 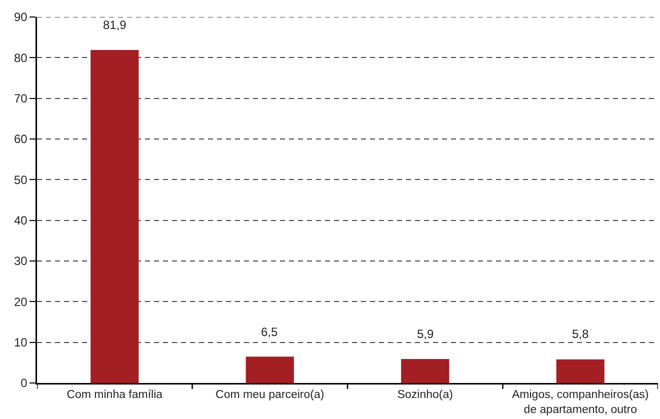 I want to click on data-label: 5,8, so click(x=581, y=334).